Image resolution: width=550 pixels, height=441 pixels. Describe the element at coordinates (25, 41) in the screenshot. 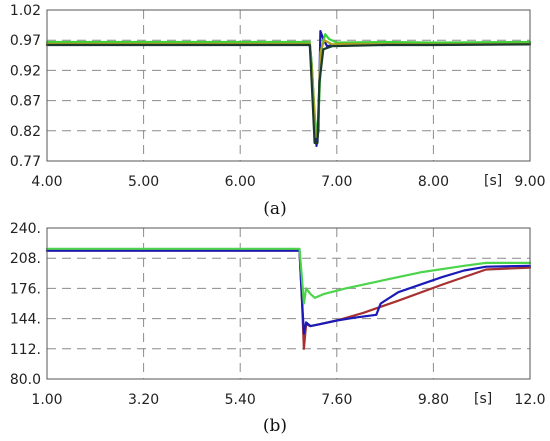

I see `chart-a-y-tick-label: 0.97` at that location.